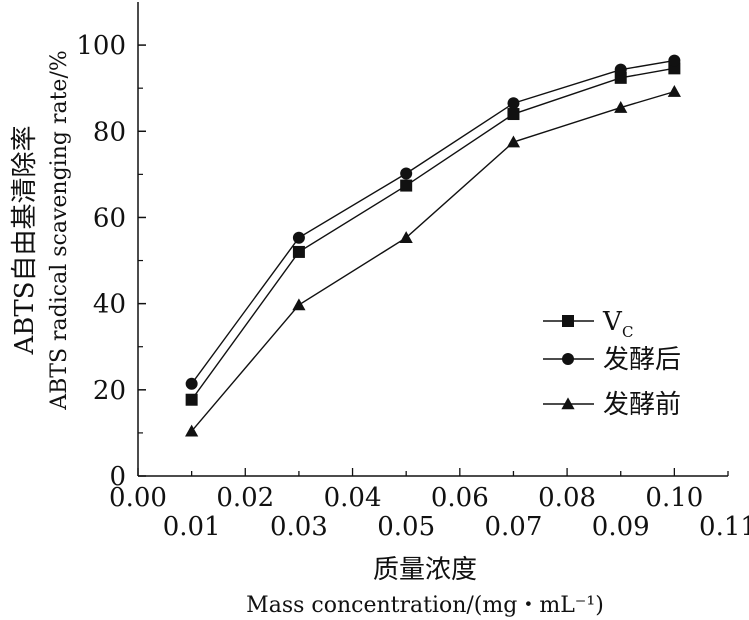  Describe the element at coordinates (299, 527) in the screenshot. I see `x-tick-label-bottom: 0.03` at that location.